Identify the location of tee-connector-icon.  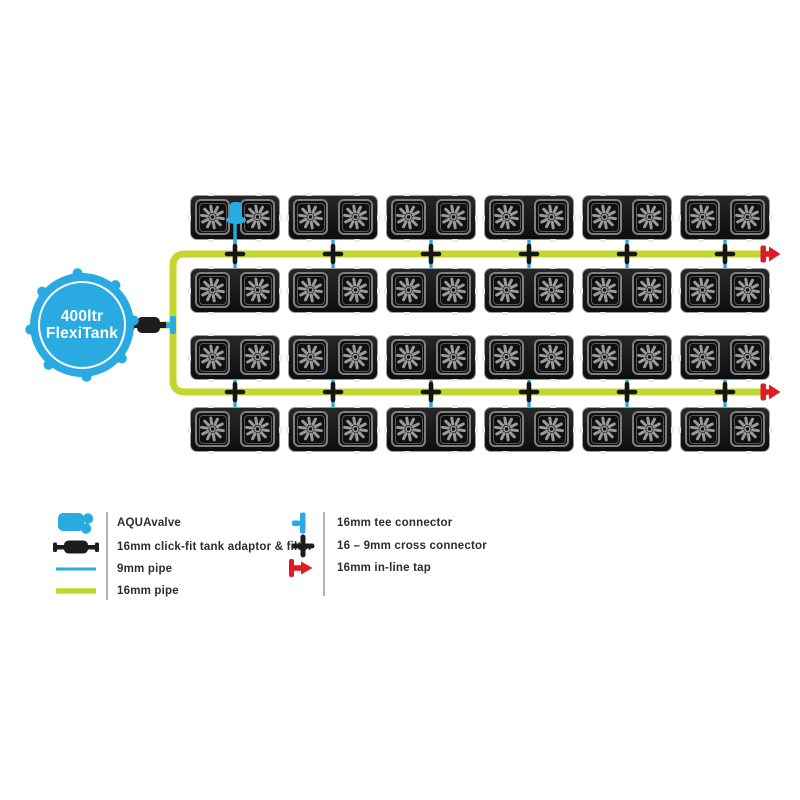
(299, 523).